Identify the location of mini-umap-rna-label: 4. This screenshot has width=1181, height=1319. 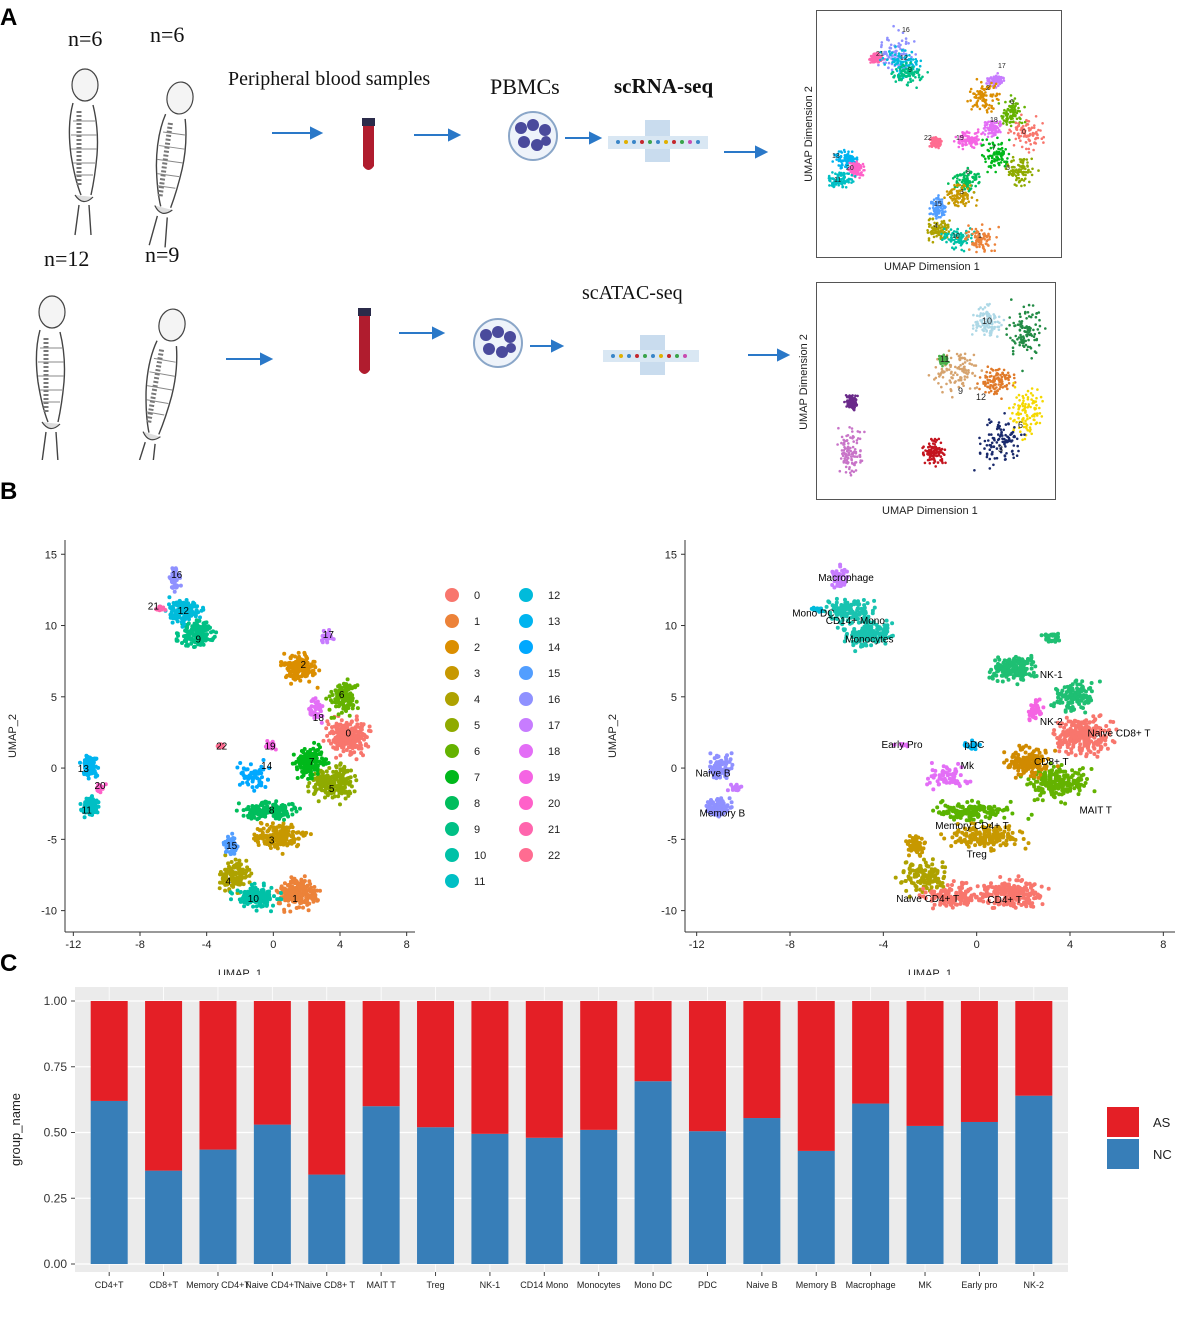
(936, 226).